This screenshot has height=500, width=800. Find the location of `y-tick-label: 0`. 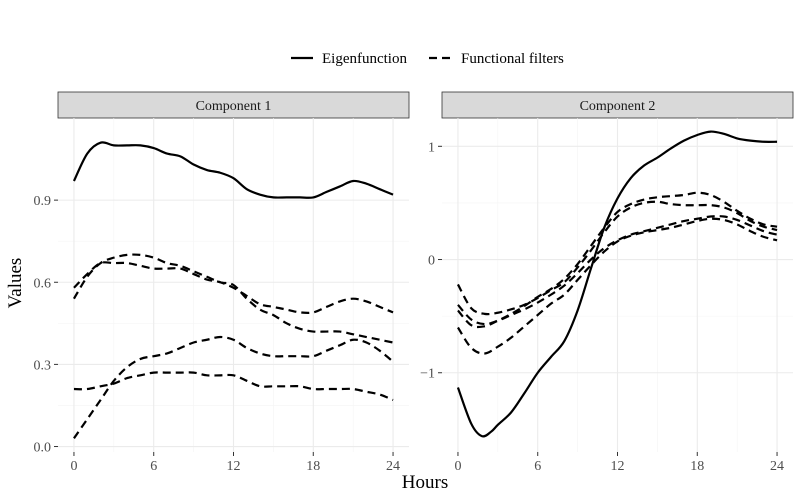

y-tick-label: 0 is located at coordinates (431, 261).